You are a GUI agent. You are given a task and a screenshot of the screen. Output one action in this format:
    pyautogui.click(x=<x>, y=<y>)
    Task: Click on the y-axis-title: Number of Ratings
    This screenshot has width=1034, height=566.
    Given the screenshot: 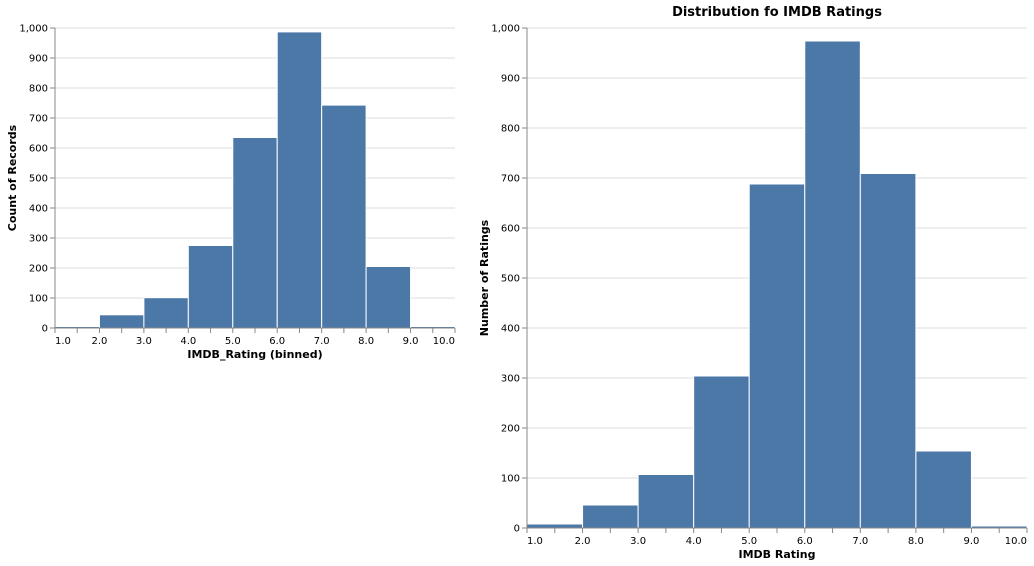 What is the action you would take?
    pyautogui.click(x=484, y=277)
    